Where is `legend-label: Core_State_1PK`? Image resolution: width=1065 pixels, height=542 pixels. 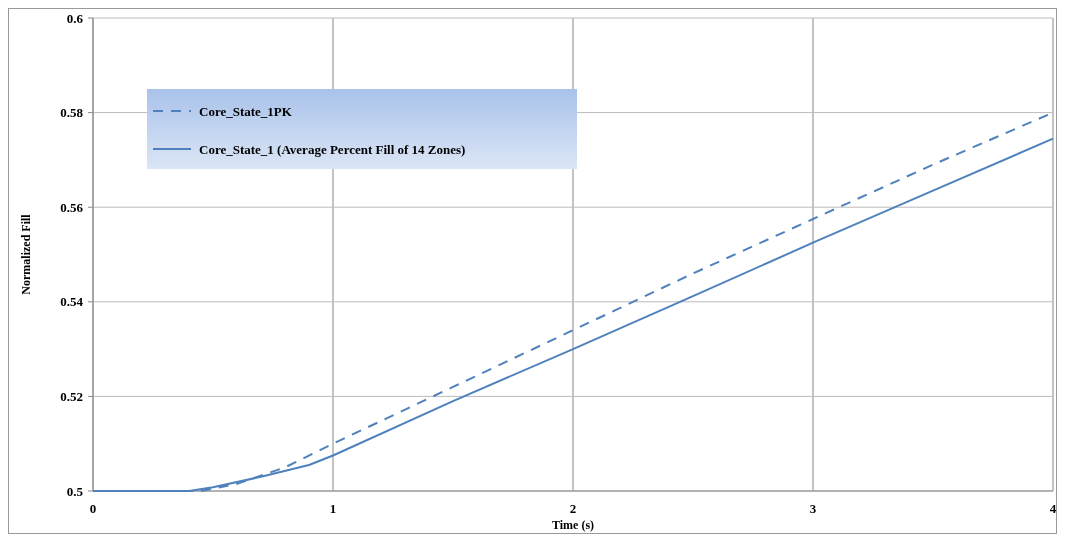
legend-label: Core_State_1PK is located at coordinates (246, 111).